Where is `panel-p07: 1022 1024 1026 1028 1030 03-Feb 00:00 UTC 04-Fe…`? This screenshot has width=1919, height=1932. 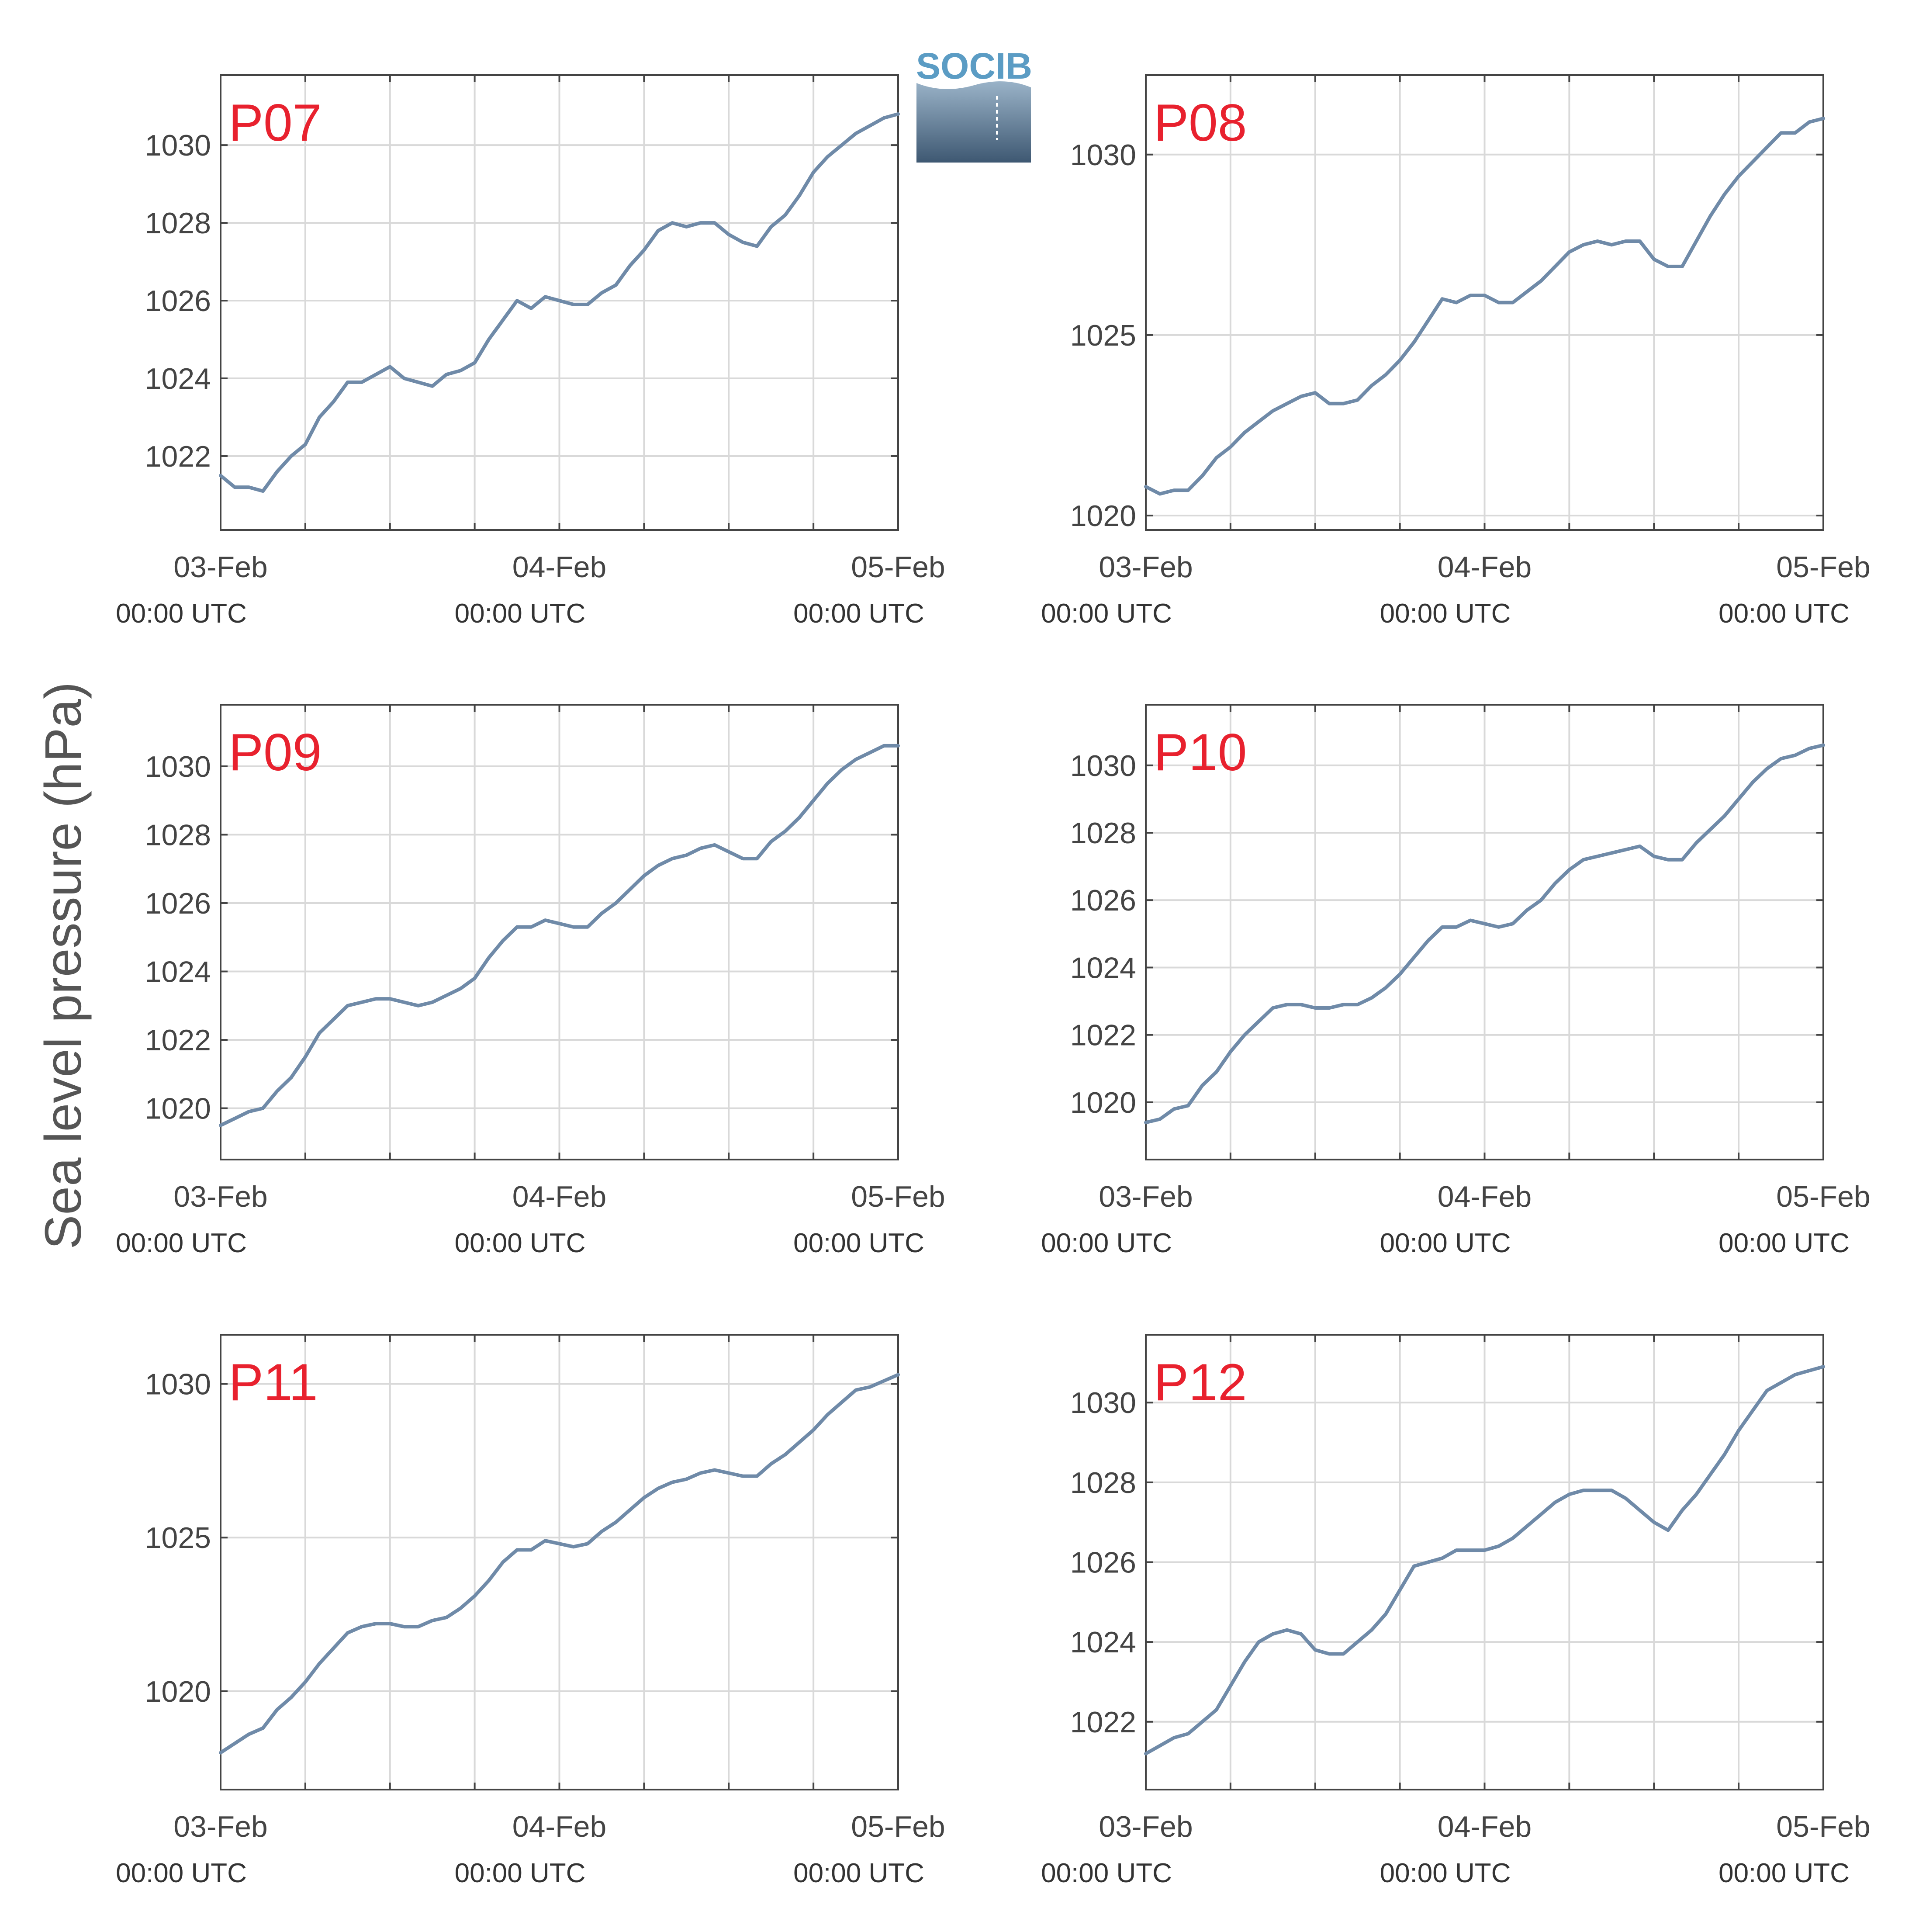
panel-p07: 1022 1024 1026 1028 1030 03-Feb 00:00 UTC 04-Fe… is located at coordinates (530, 351).